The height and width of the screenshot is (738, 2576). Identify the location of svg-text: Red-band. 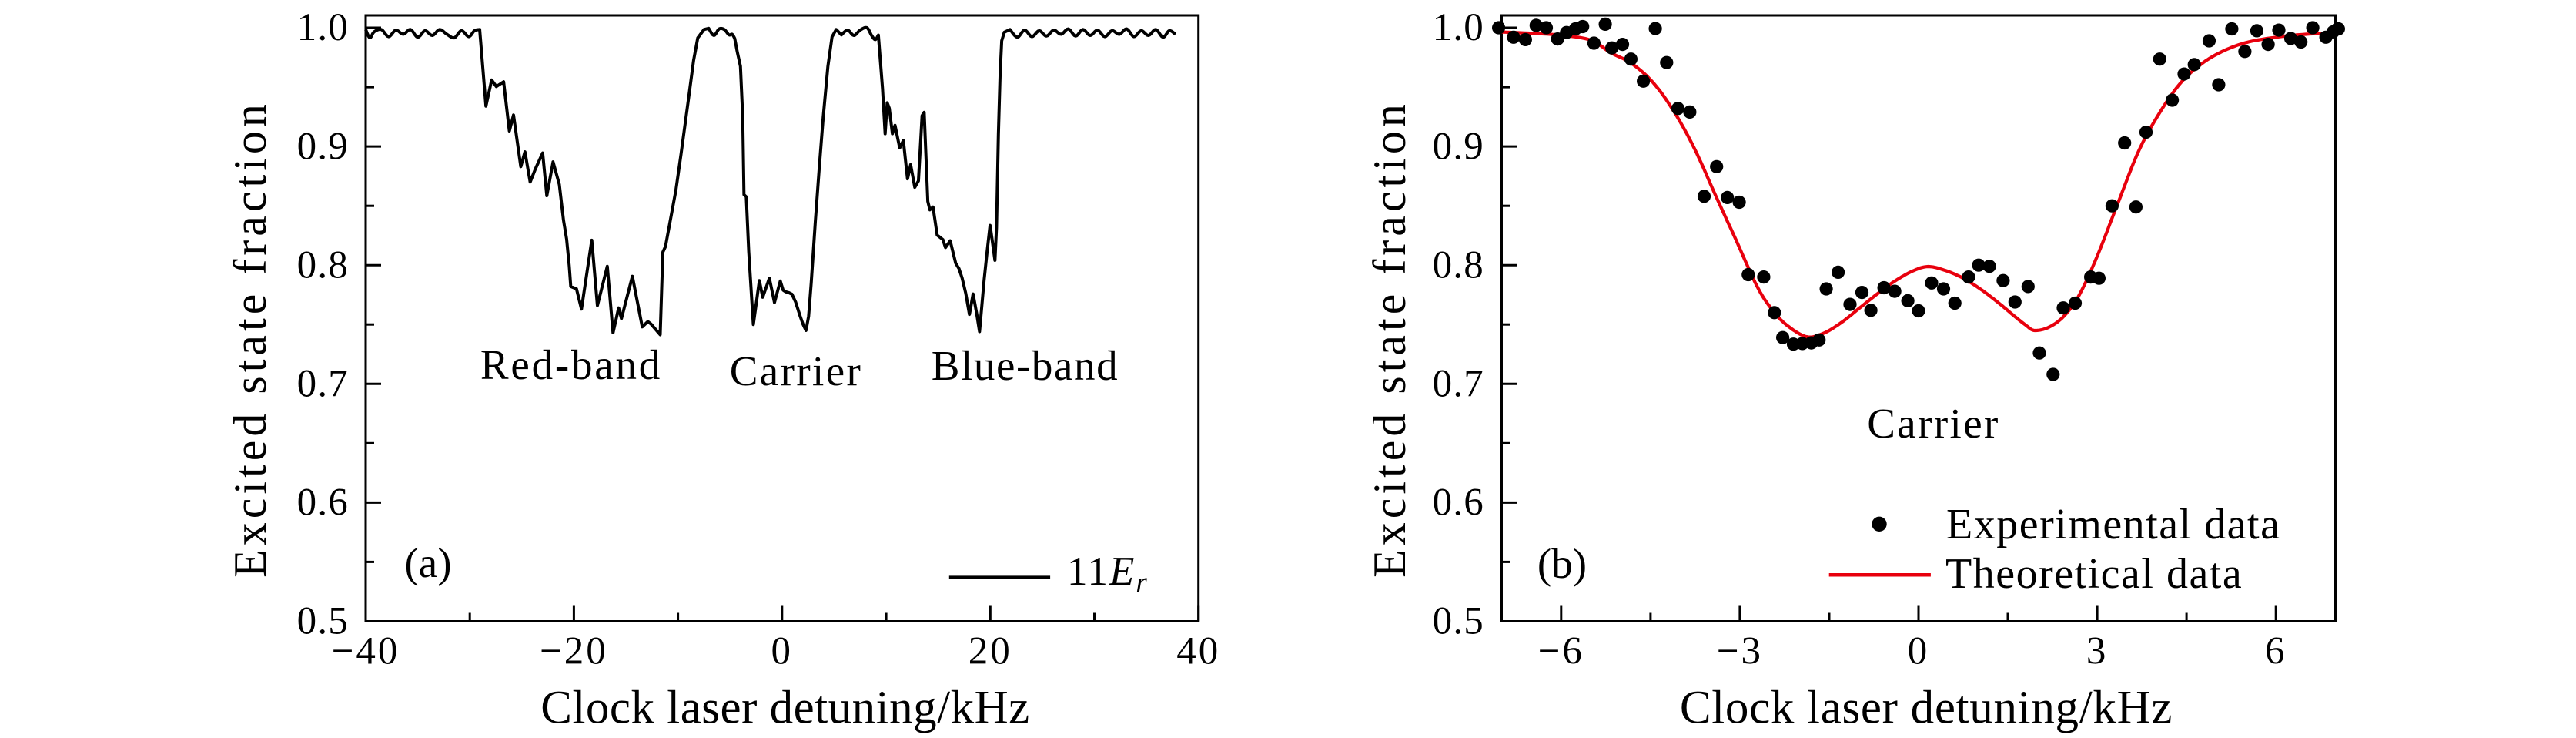
(571, 364).